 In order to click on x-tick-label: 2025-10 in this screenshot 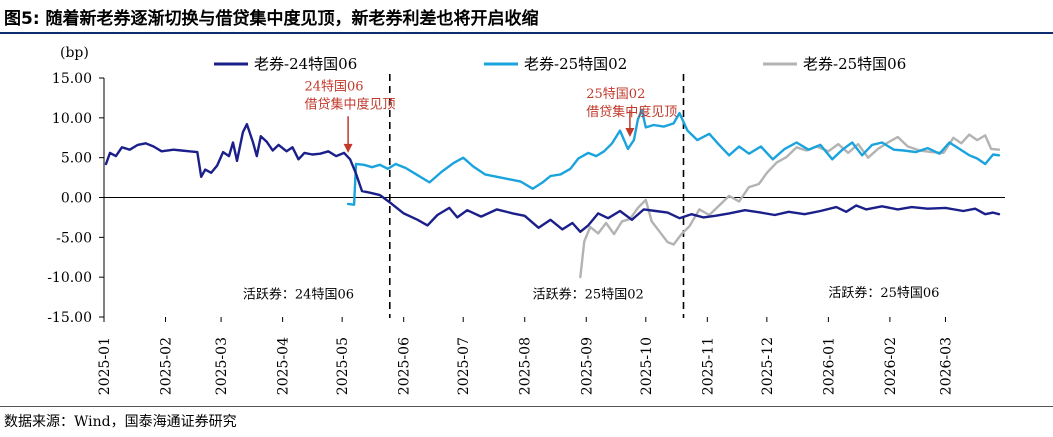, I will do `click(647, 366)`.